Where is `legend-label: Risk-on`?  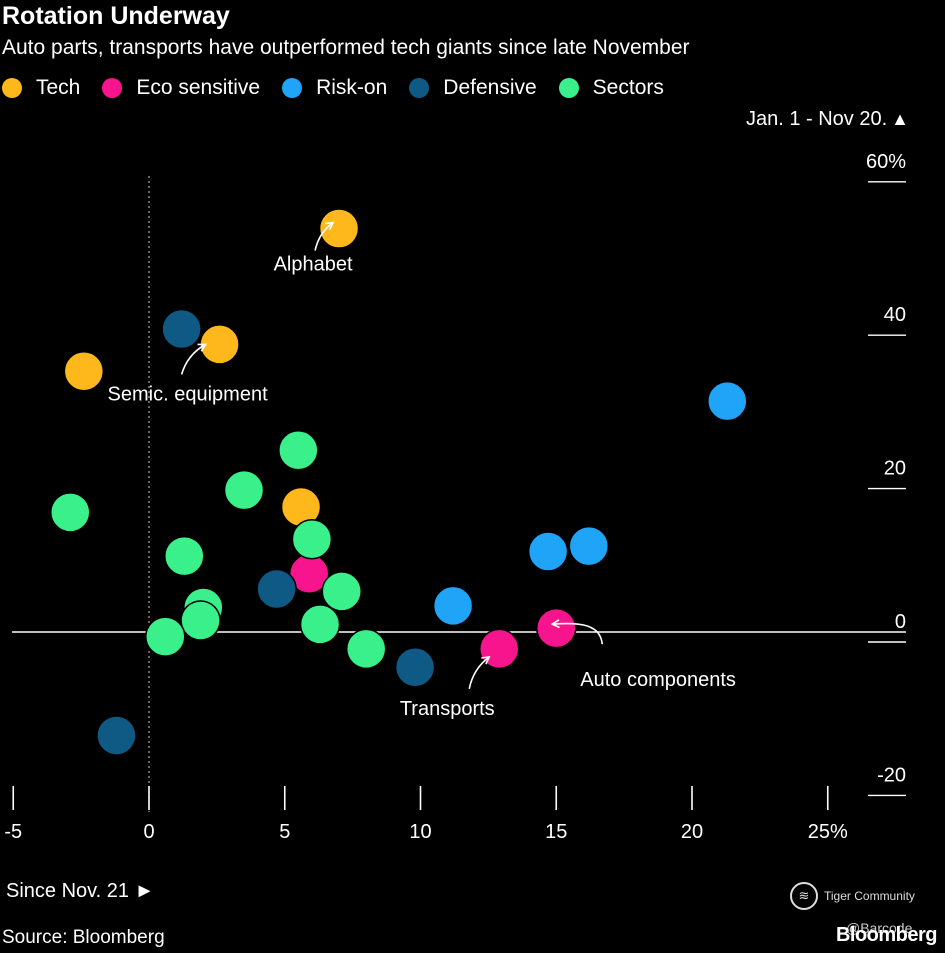
legend-label: Risk-on is located at coordinates (352, 87).